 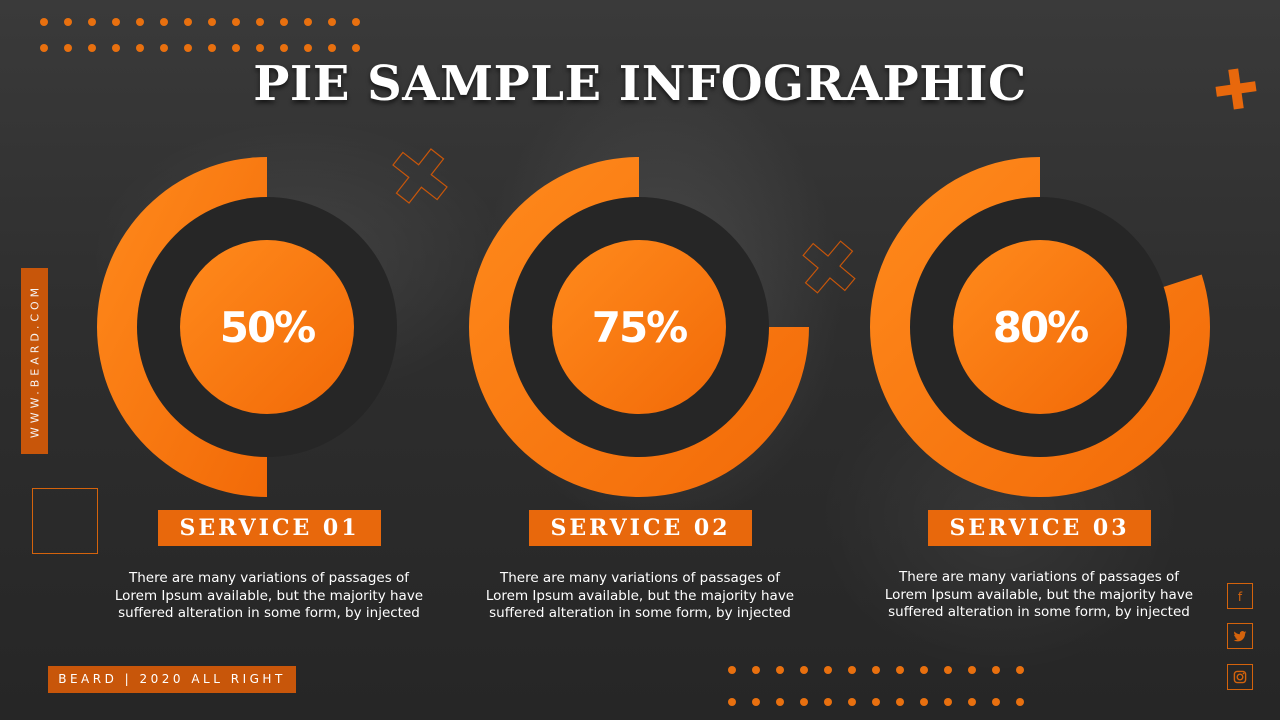 I want to click on decorative-dot-grid-bottom, so click(x=876, y=686).